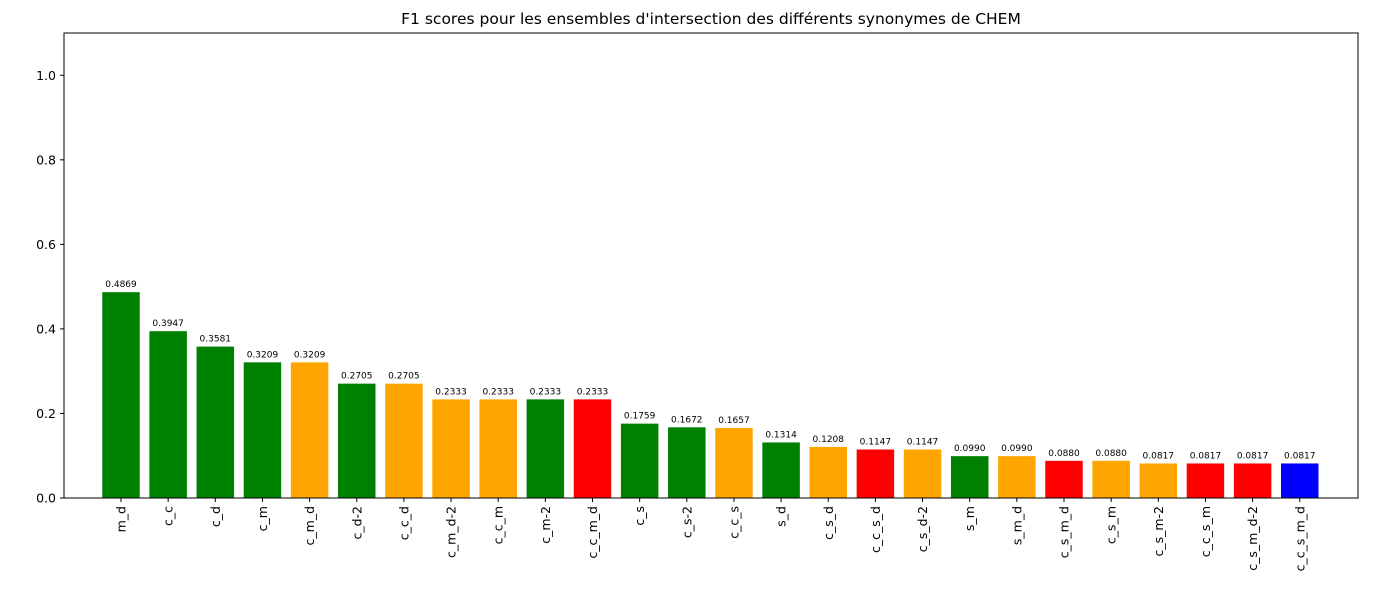 Image resolution: width=1389 pixels, height=590 pixels. What do you see at coordinates (922, 529) in the screenshot?
I see `x-tick-label: c_s_d-2` at bounding box center [922, 529].